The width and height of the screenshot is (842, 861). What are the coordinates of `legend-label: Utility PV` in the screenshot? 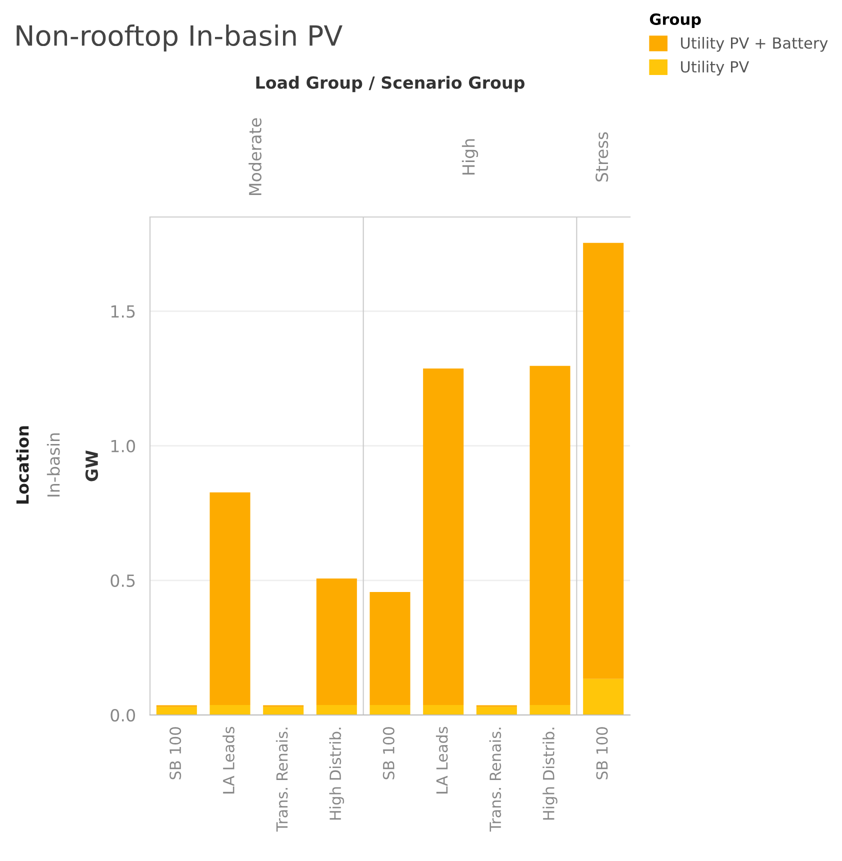 It's located at (715, 68).